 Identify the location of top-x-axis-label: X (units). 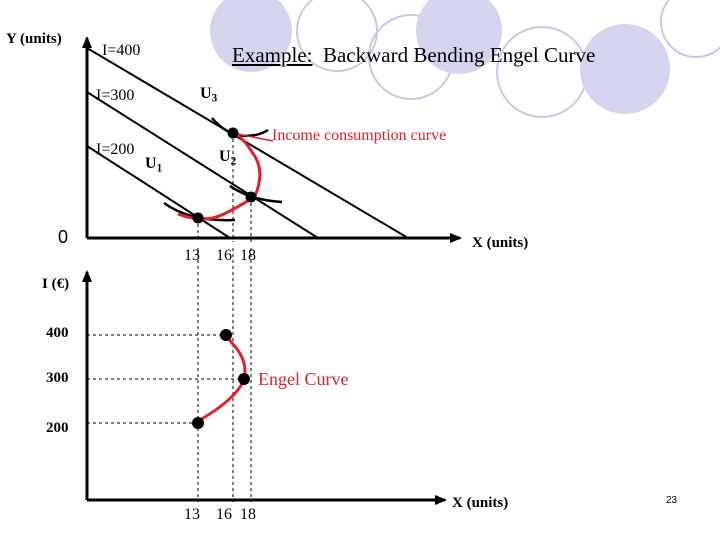
(500, 243).